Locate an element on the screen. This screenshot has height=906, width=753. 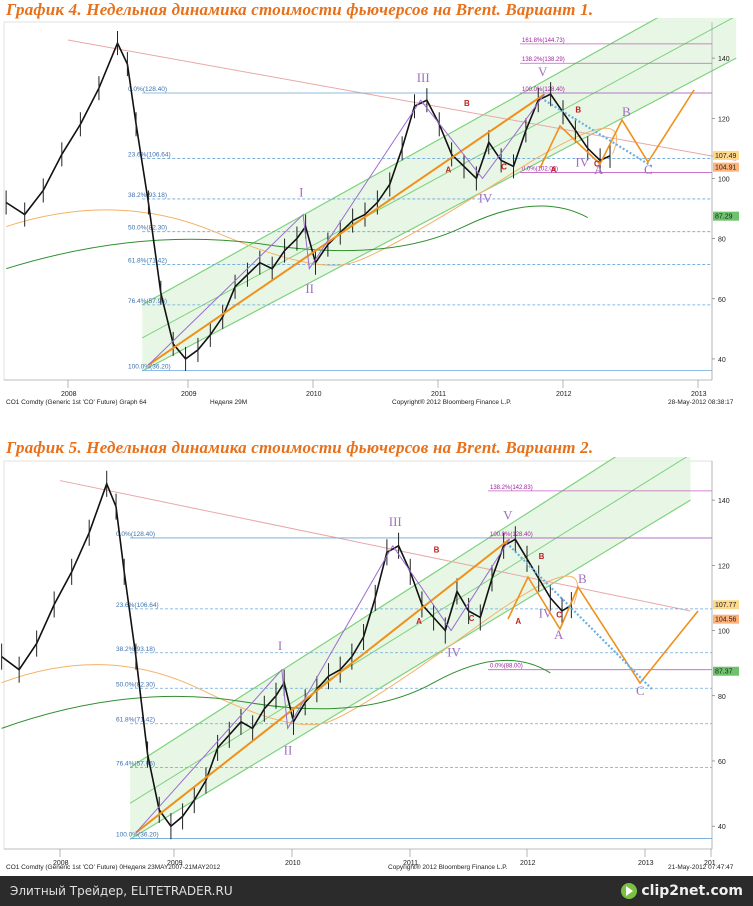
last-price-label: 104.56 is located at coordinates (726, 620).